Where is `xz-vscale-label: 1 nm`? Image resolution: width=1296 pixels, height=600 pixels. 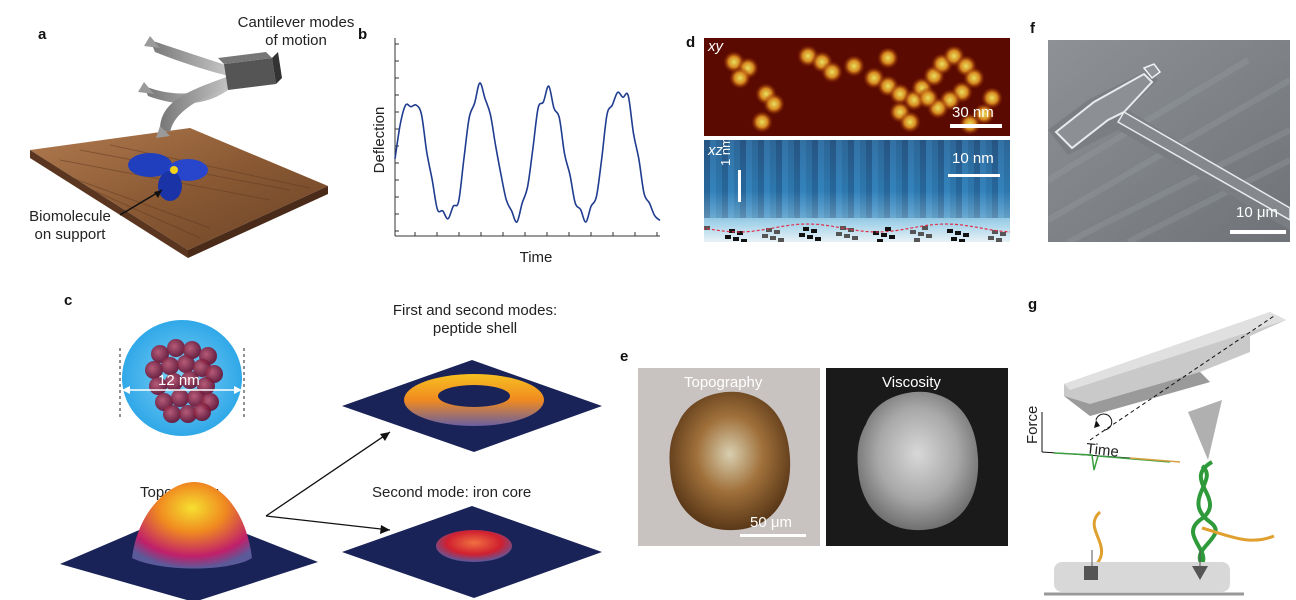 xz-vscale-label: 1 nm is located at coordinates (725, 151).